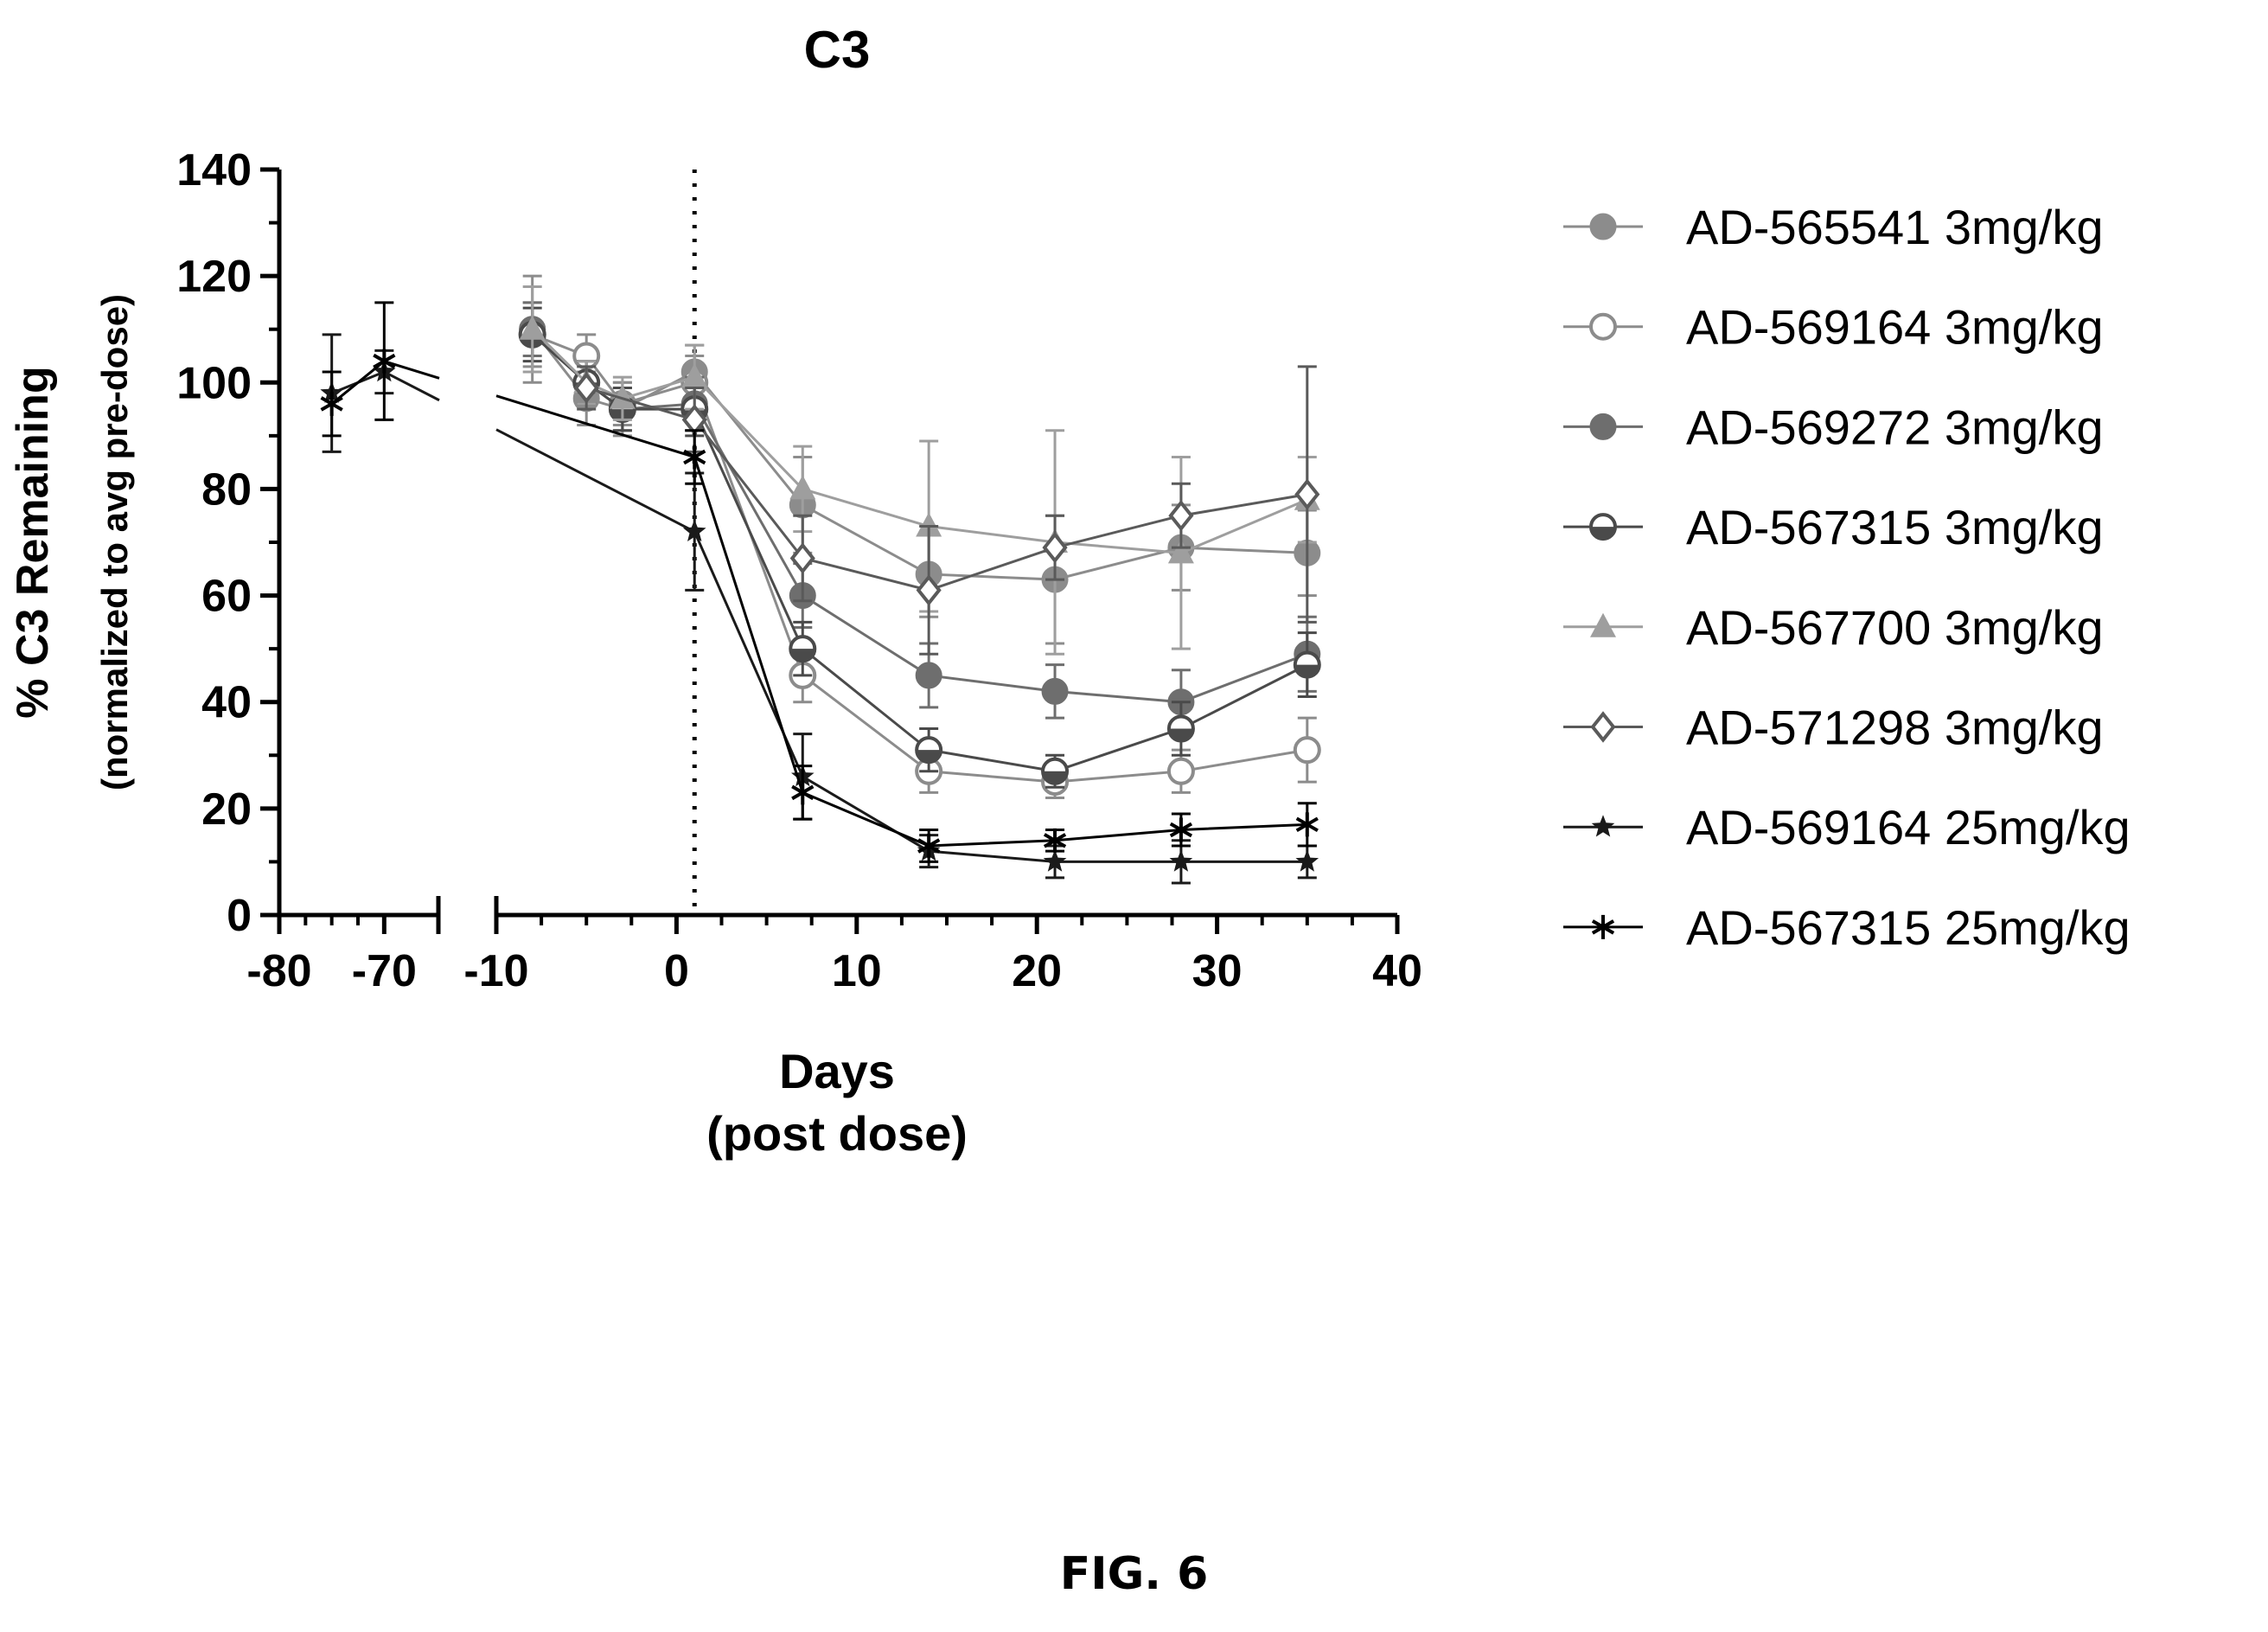  I want to click on y-tick-label: 140, so click(214, 170).